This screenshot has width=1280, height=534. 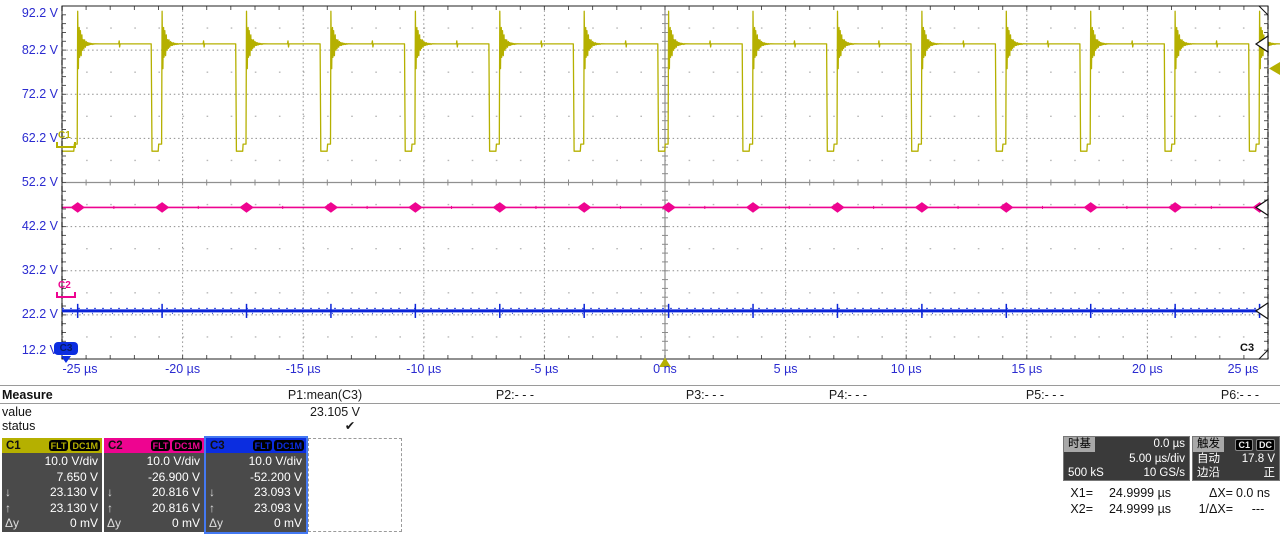 What do you see at coordinates (277, 492) in the screenshot?
I see `cursor-min-value: 23.093 V` at bounding box center [277, 492].